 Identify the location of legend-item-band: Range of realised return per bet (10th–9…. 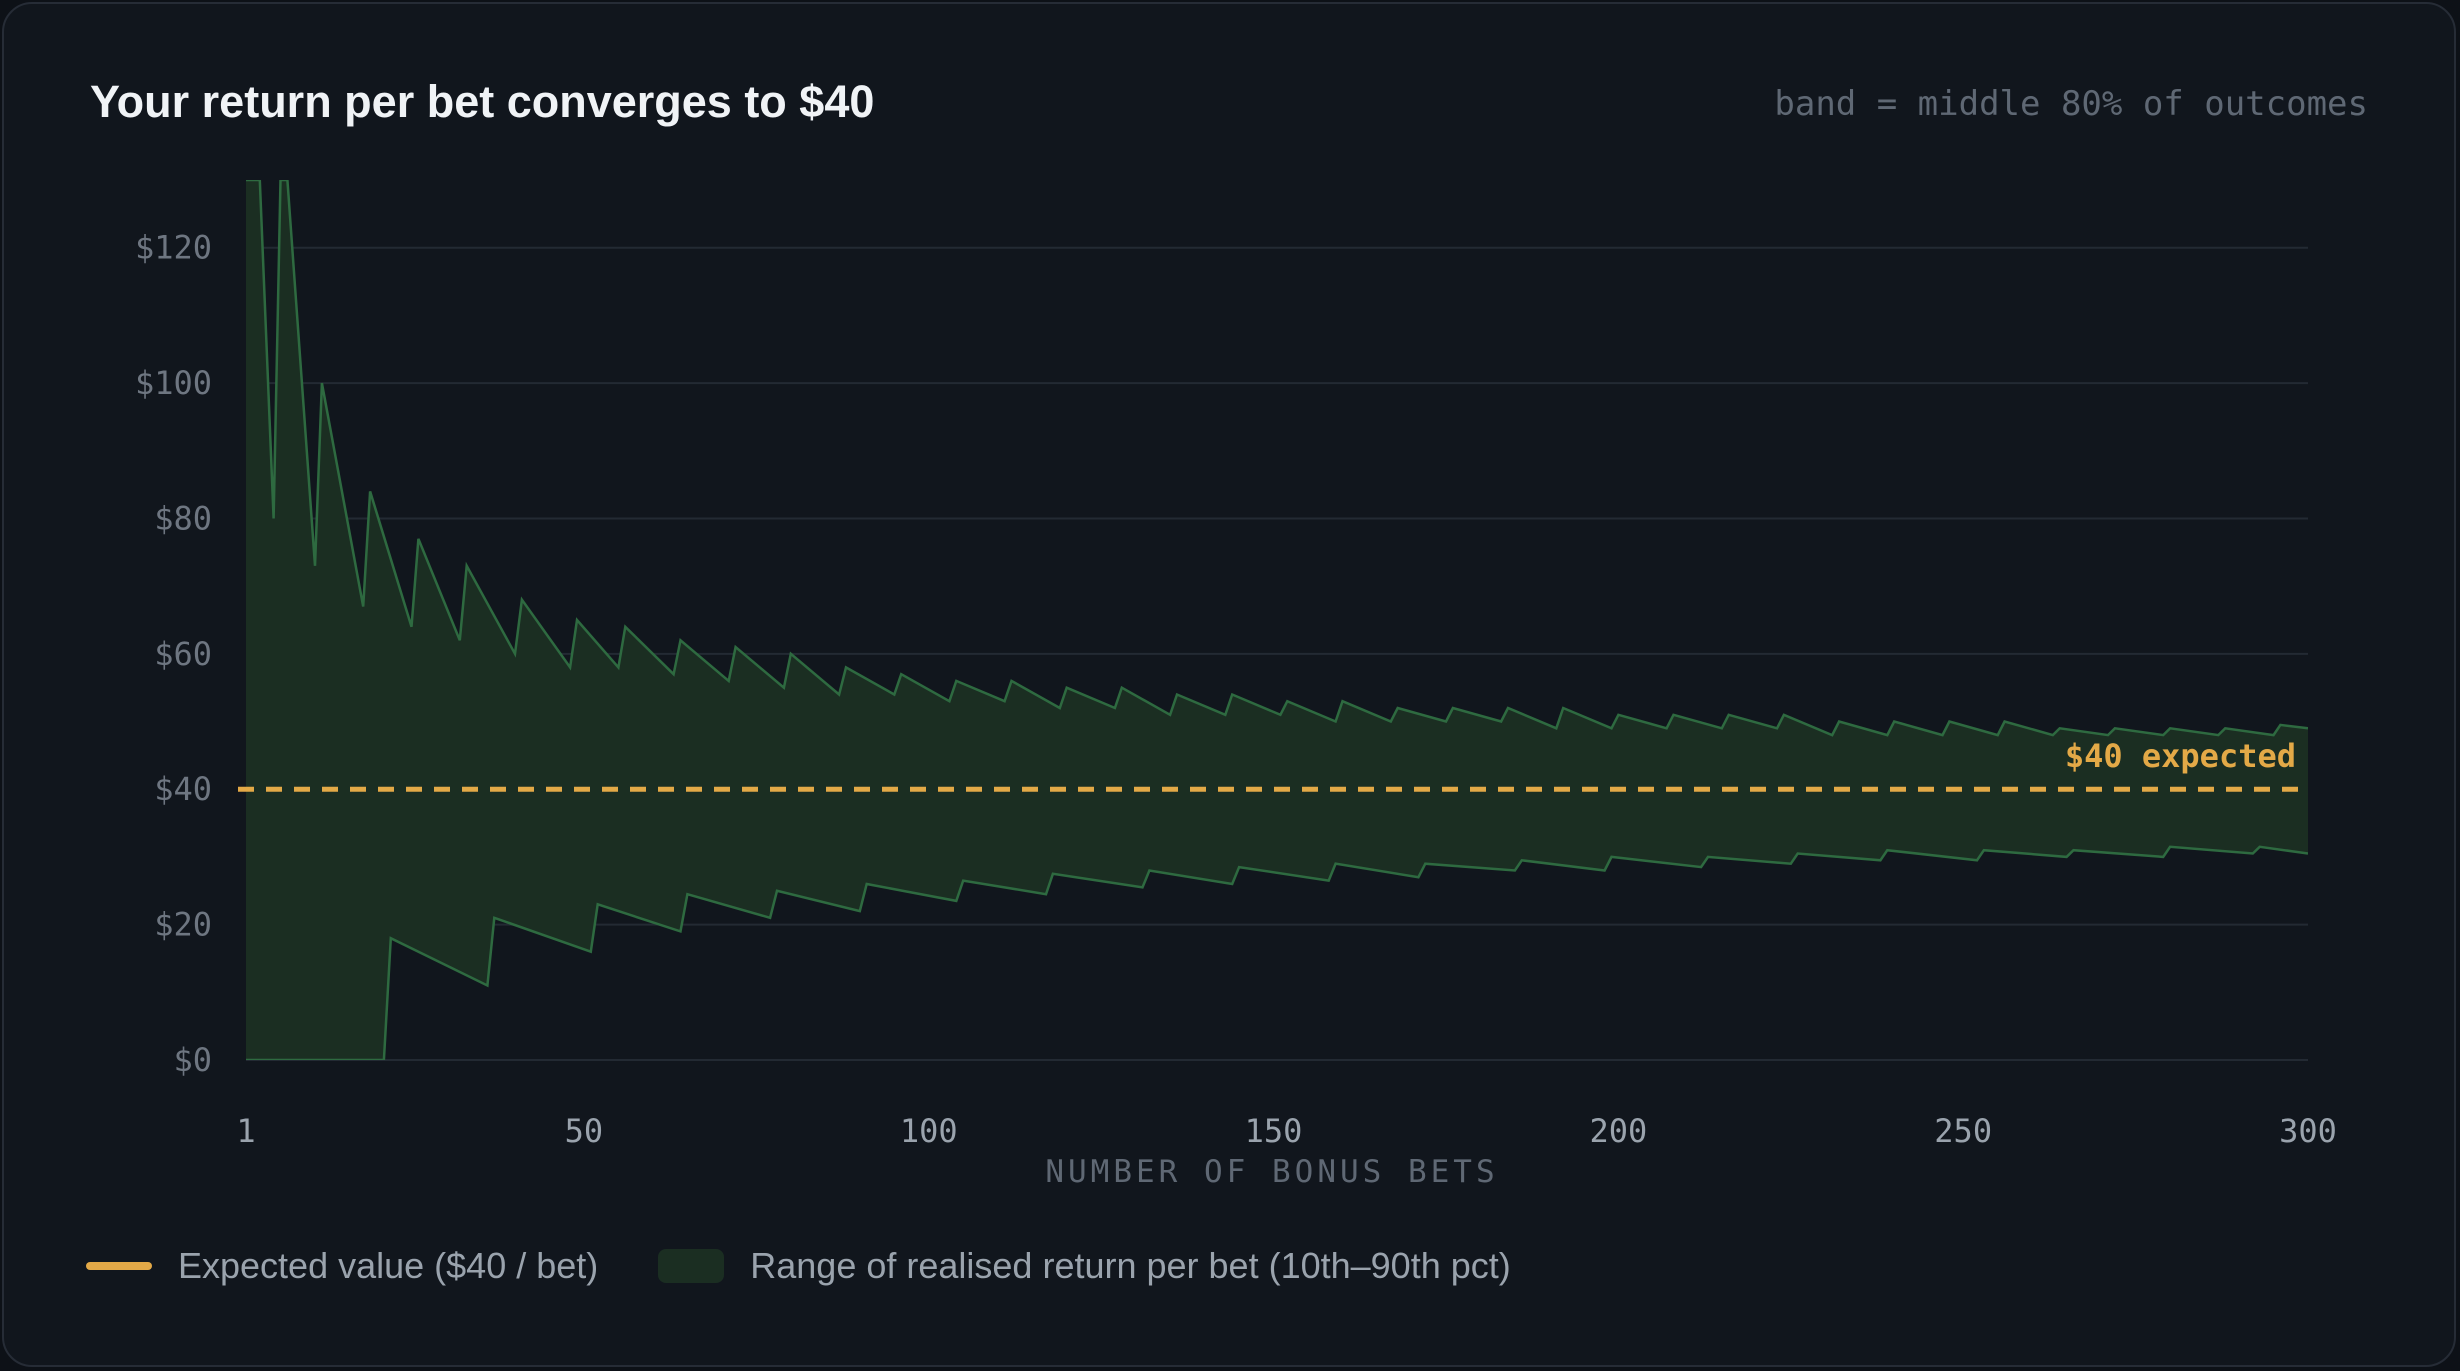
(1084, 1266).